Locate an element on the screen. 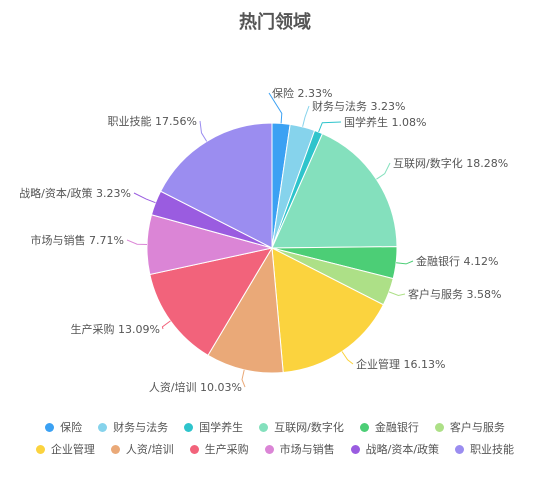 Image resolution: width=550 pixels, height=497 pixels. slice-label: 金融银行 4.12% is located at coordinates (457, 261).